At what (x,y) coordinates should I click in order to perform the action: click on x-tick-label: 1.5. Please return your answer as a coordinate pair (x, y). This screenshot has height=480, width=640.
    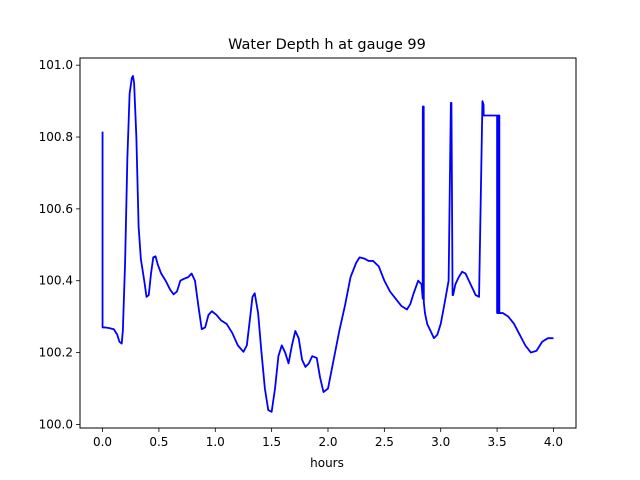
    Looking at the image, I should click on (271, 442).